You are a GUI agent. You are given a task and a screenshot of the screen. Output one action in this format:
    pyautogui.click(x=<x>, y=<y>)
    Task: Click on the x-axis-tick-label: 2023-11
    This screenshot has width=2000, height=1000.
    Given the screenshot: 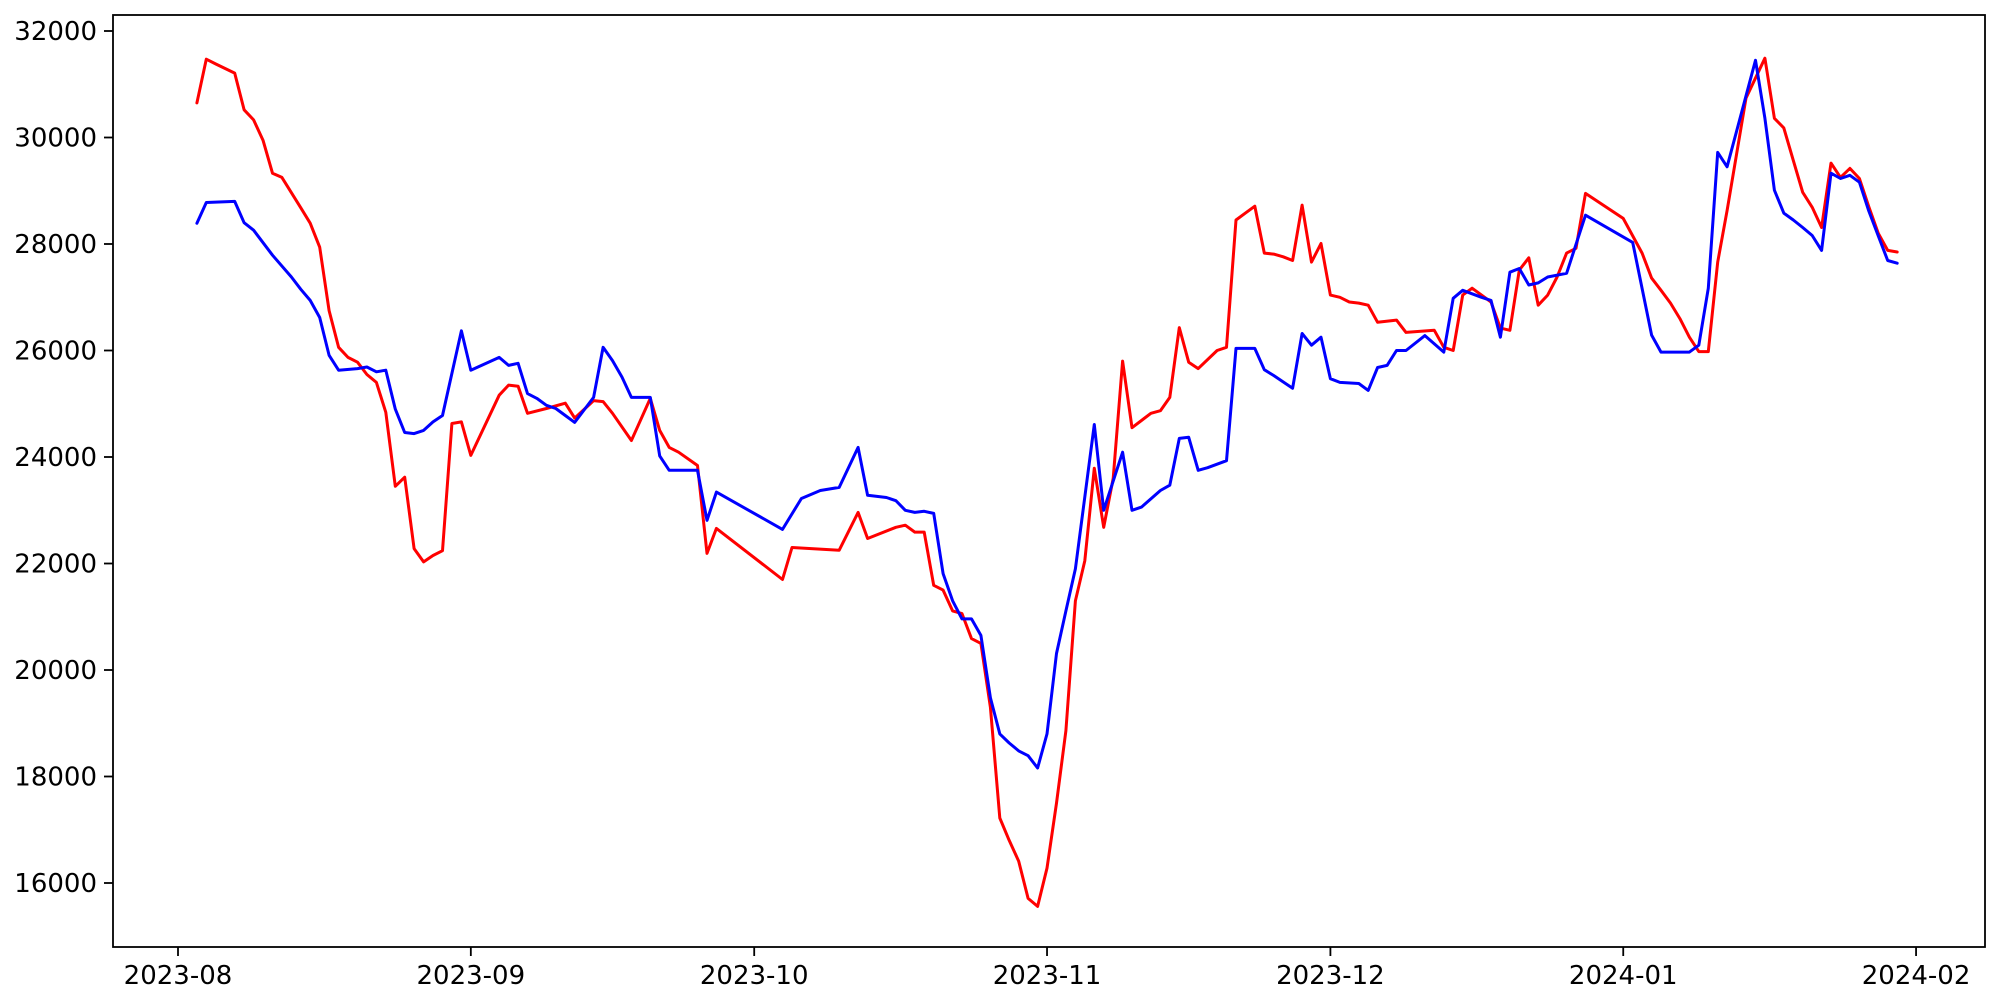 What is the action you would take?
    pyautogui.click(x=1047, y=976)
    